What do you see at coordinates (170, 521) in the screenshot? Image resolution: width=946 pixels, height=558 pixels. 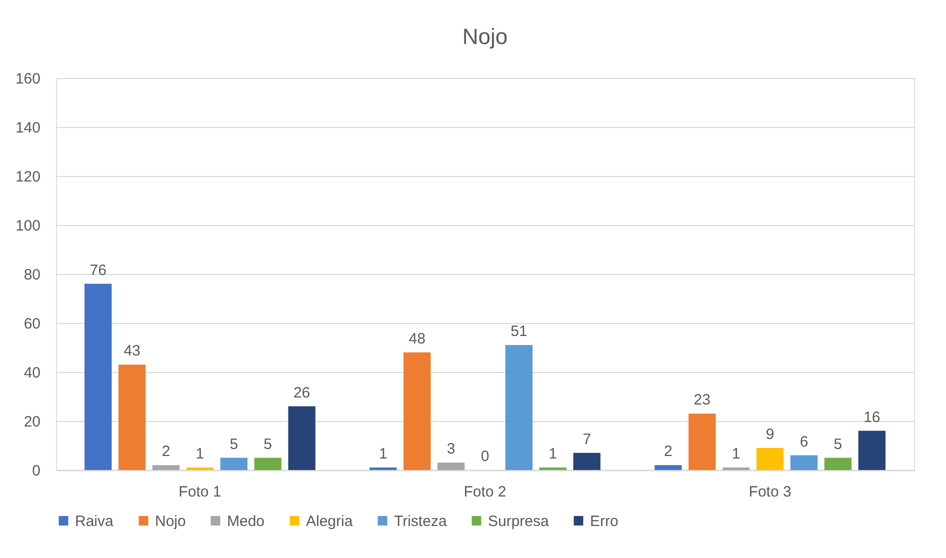 I see `legend-label: Nojo` at bounding box center [170, 521].